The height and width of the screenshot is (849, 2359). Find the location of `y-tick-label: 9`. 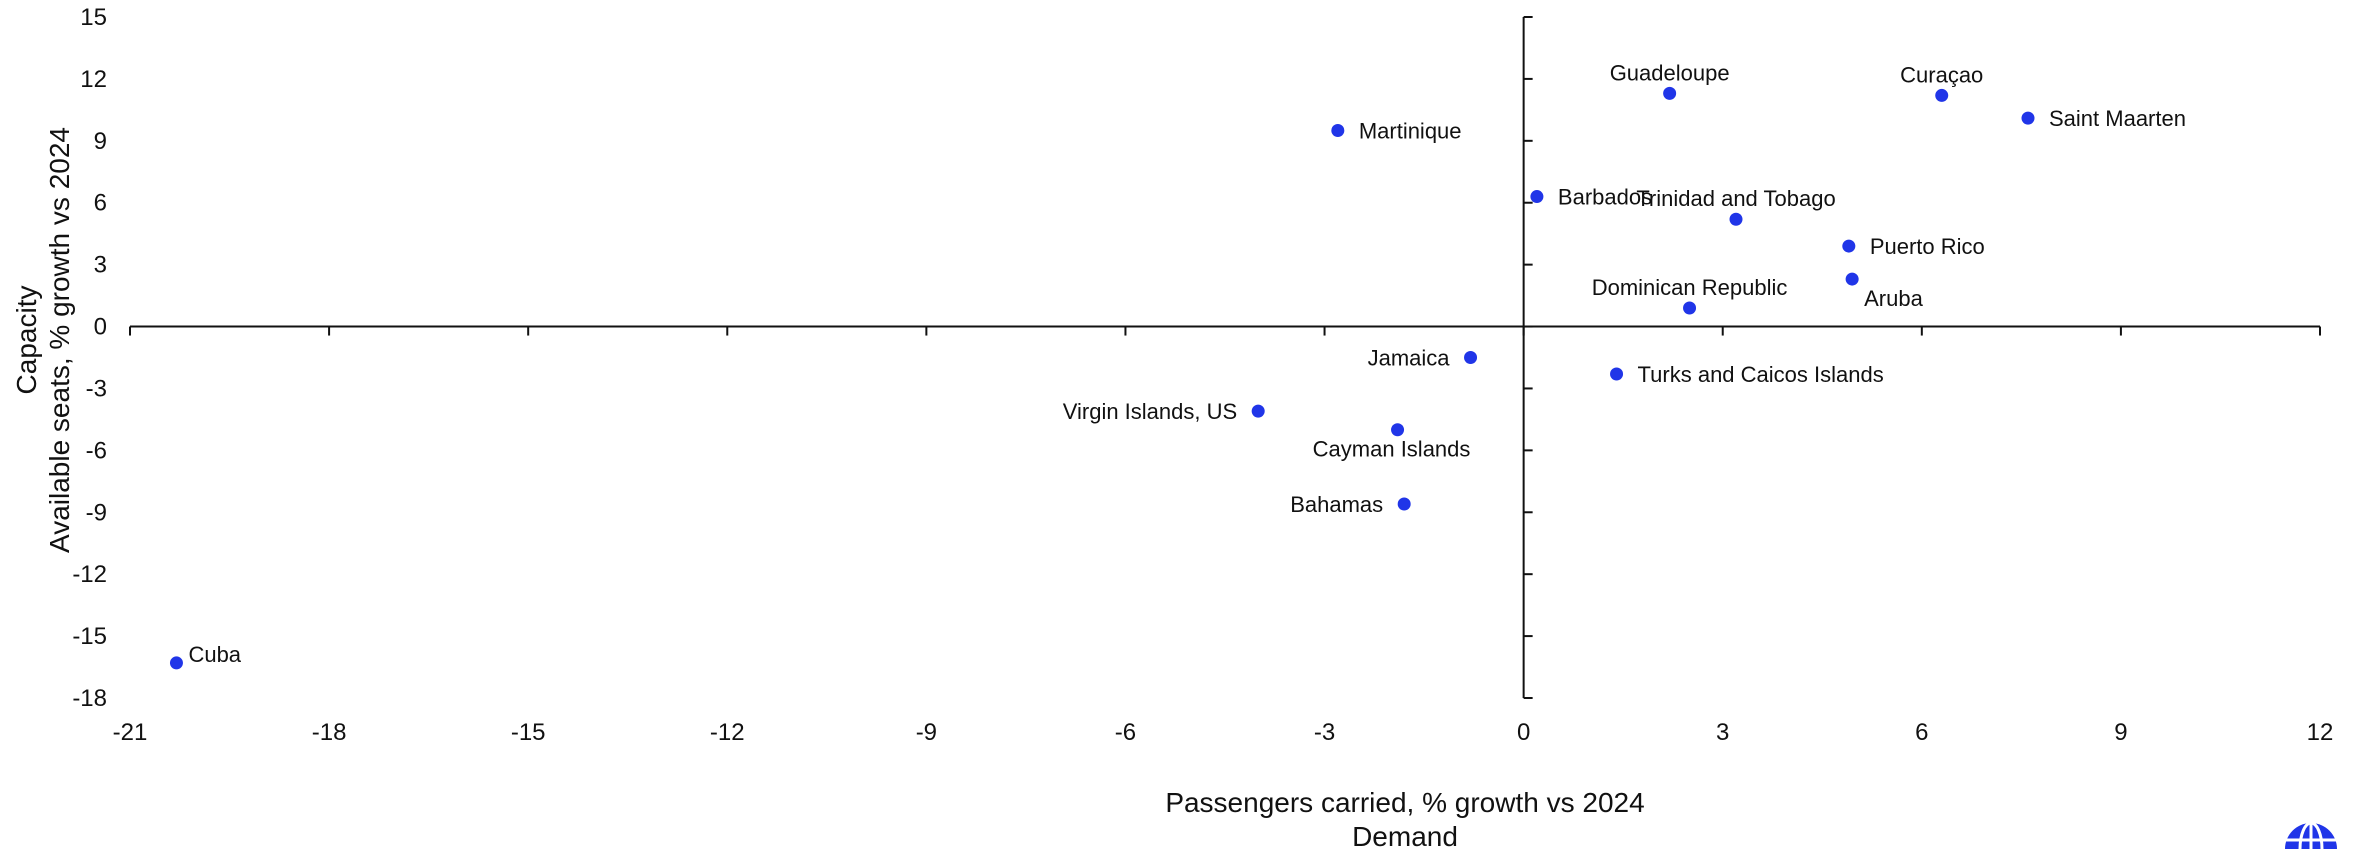

y-tick-label: 9 is located at coordinates (100, 141).